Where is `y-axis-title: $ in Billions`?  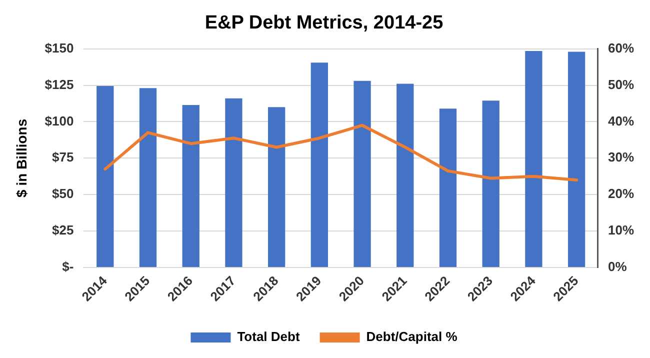 y-axis-title: $ in Billions is located at coordinates (21, 158).